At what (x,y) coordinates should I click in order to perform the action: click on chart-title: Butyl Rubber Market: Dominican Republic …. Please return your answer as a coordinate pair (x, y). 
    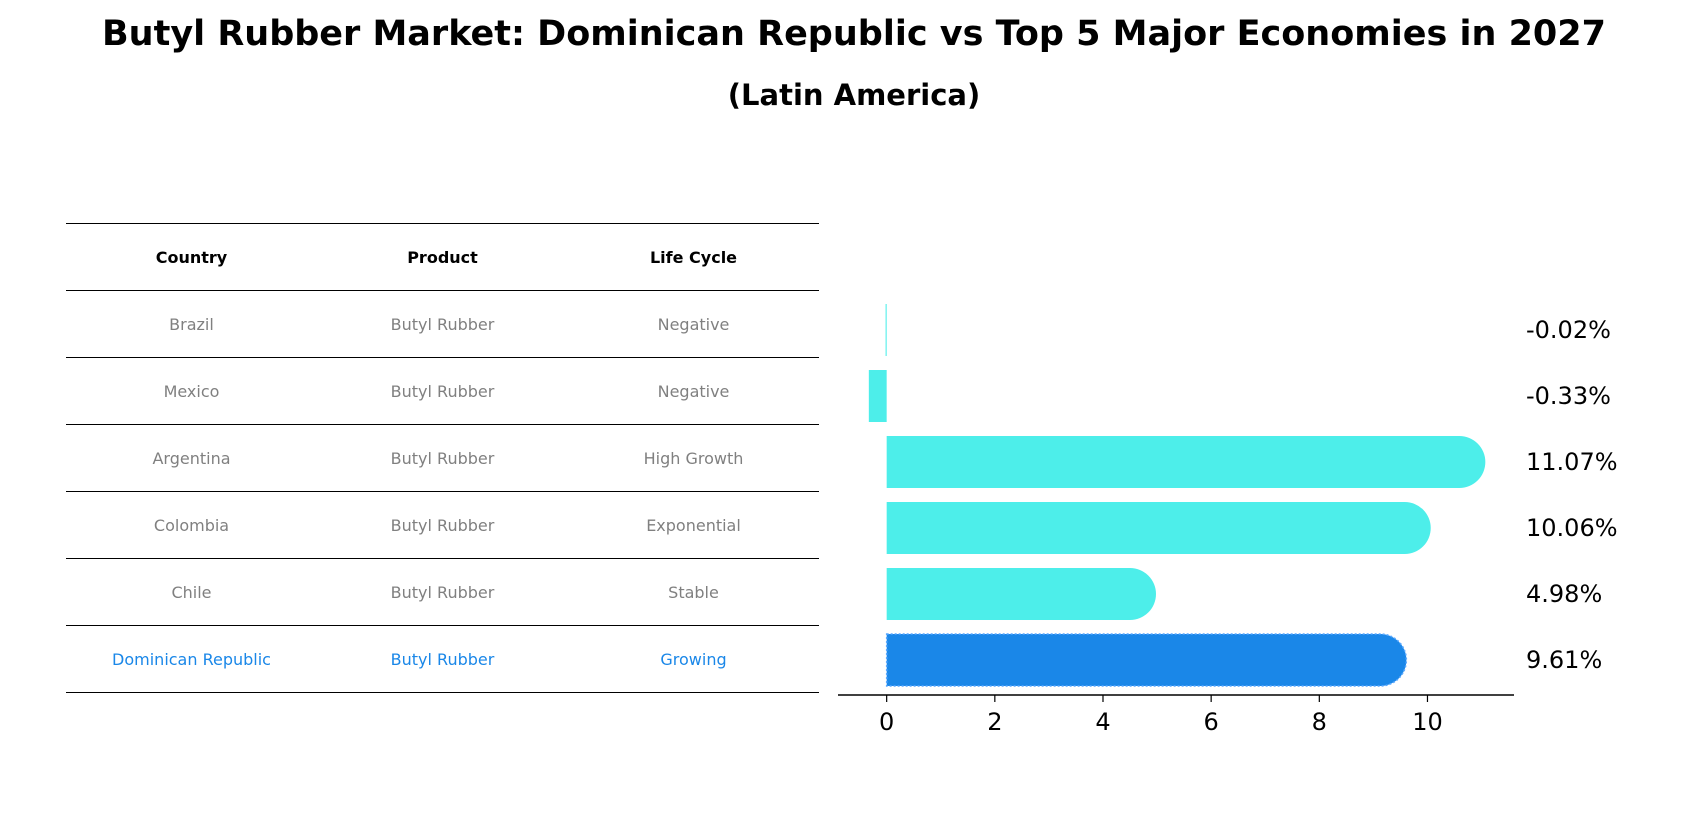
    Looking at the image, I should click on (854, 34).